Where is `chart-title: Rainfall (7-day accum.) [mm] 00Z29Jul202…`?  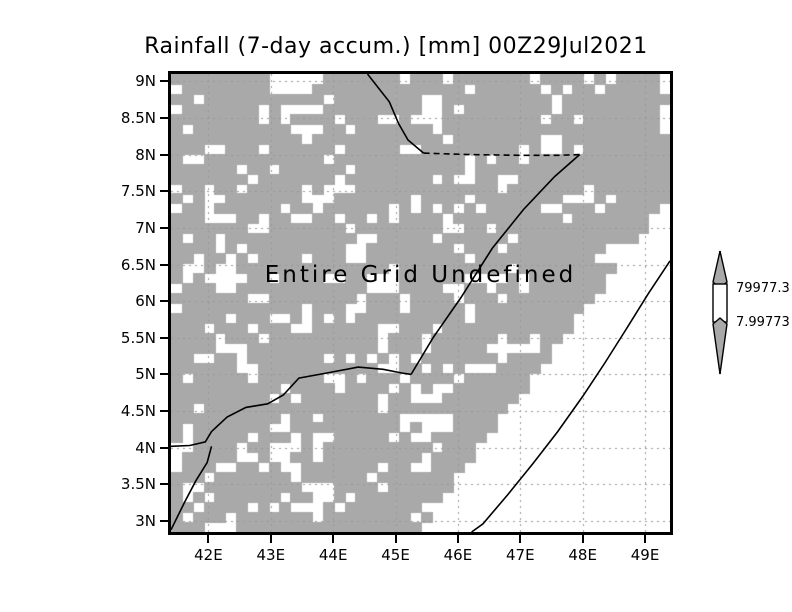 chart-title: Rainfall (7-day accum.) [mm] 00Z29Jul202… is located at coordinates (396, 46).